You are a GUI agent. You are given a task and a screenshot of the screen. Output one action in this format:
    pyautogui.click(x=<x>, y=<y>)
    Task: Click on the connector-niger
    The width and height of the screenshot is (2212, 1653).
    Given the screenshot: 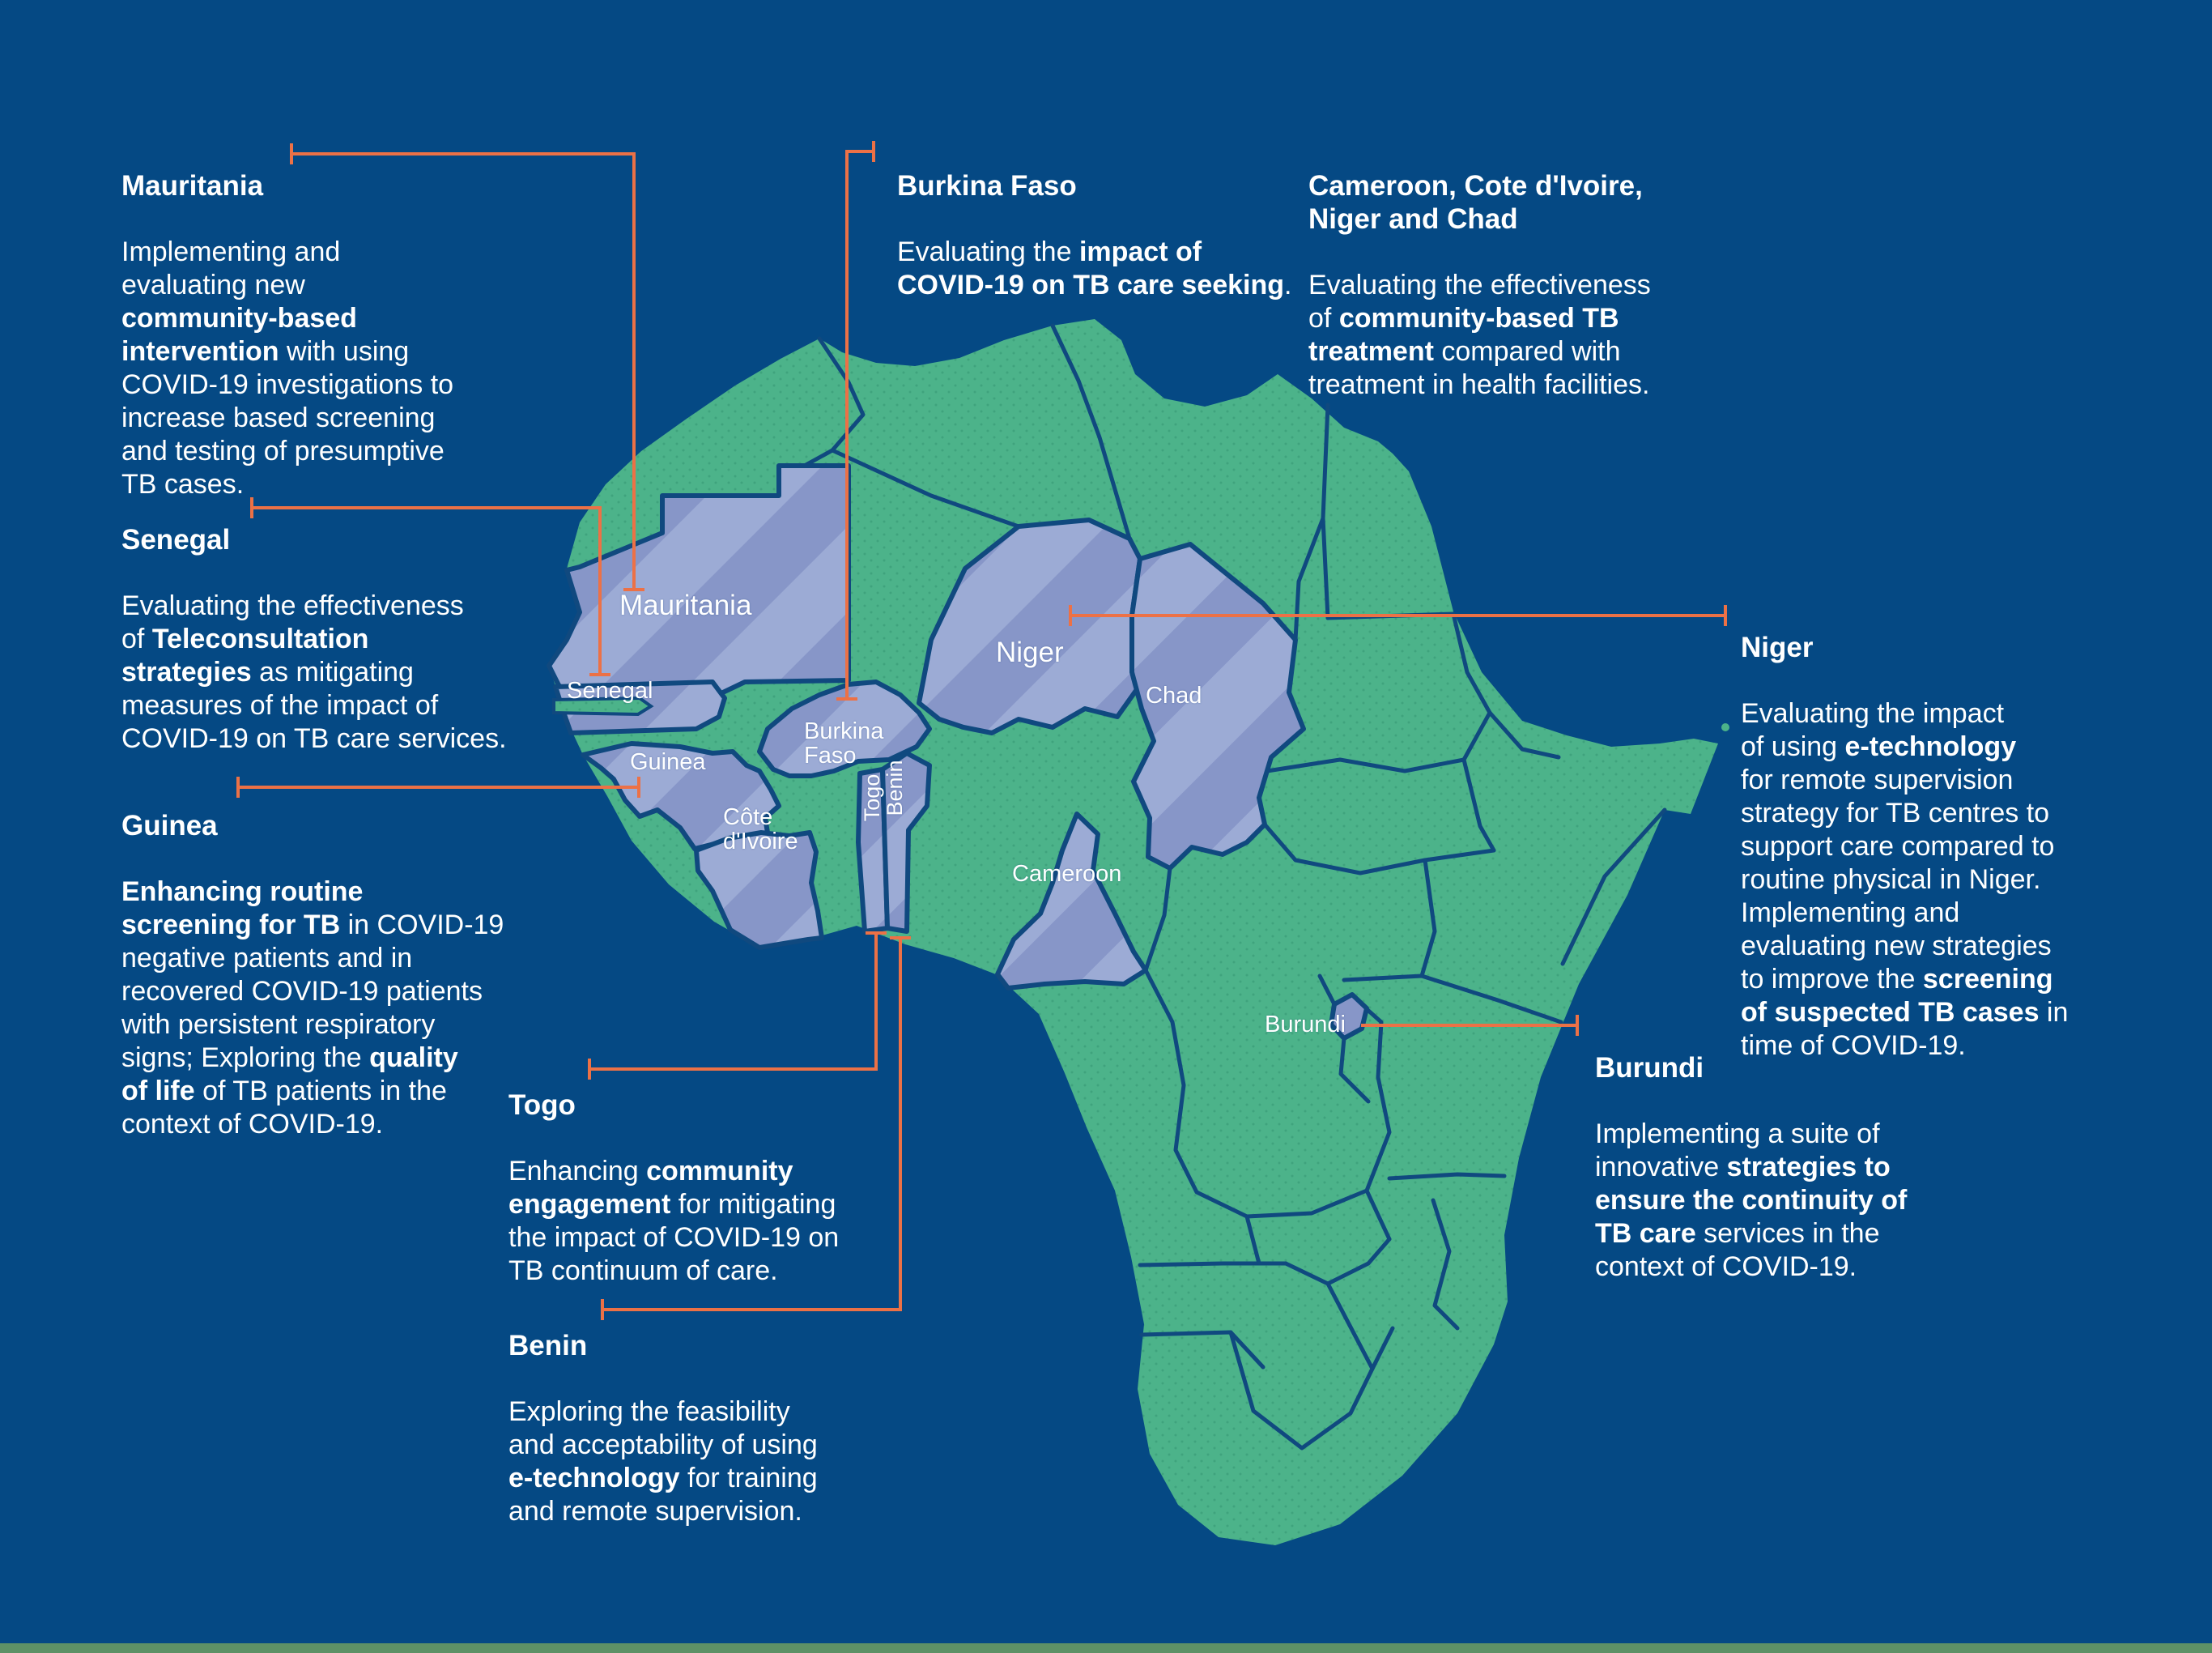 What is the action you would take?
    pyautogui.click(x=1398, y=615)
    